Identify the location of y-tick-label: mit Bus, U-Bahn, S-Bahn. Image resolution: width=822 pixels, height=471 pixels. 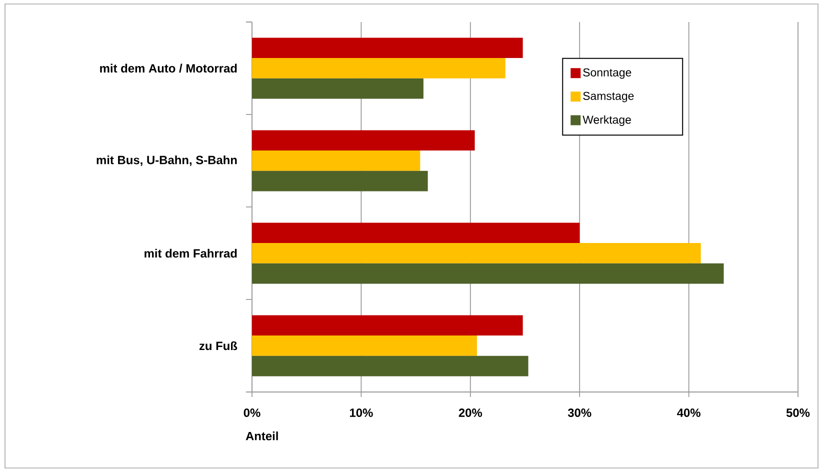
(166, 160).